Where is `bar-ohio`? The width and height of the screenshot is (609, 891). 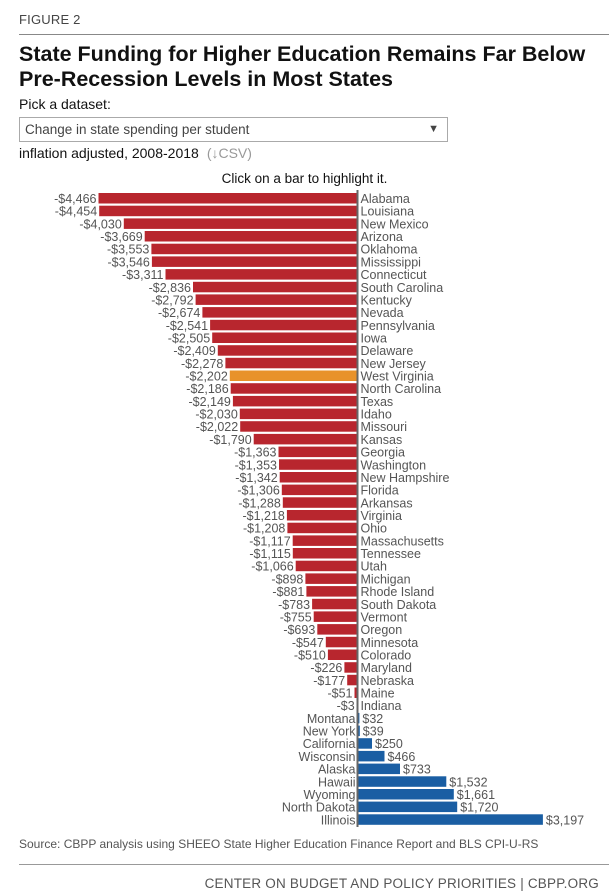 bar-ohio is located at coordinates (322, 528).